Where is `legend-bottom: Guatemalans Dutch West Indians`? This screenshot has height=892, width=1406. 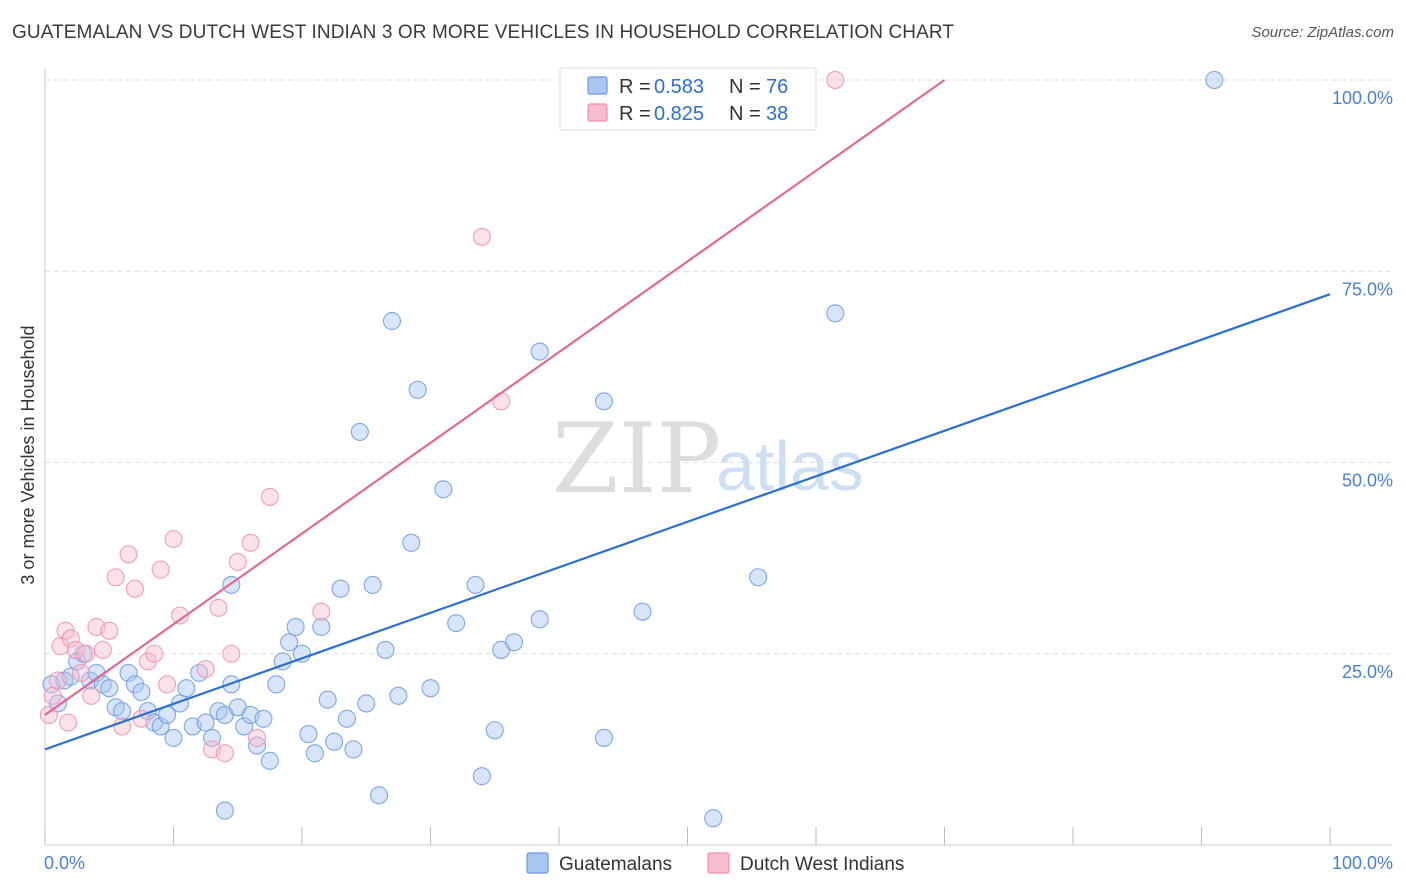 legend-bottom: Guatemalans Dutch West Indians is located at coordinates (715, 863).